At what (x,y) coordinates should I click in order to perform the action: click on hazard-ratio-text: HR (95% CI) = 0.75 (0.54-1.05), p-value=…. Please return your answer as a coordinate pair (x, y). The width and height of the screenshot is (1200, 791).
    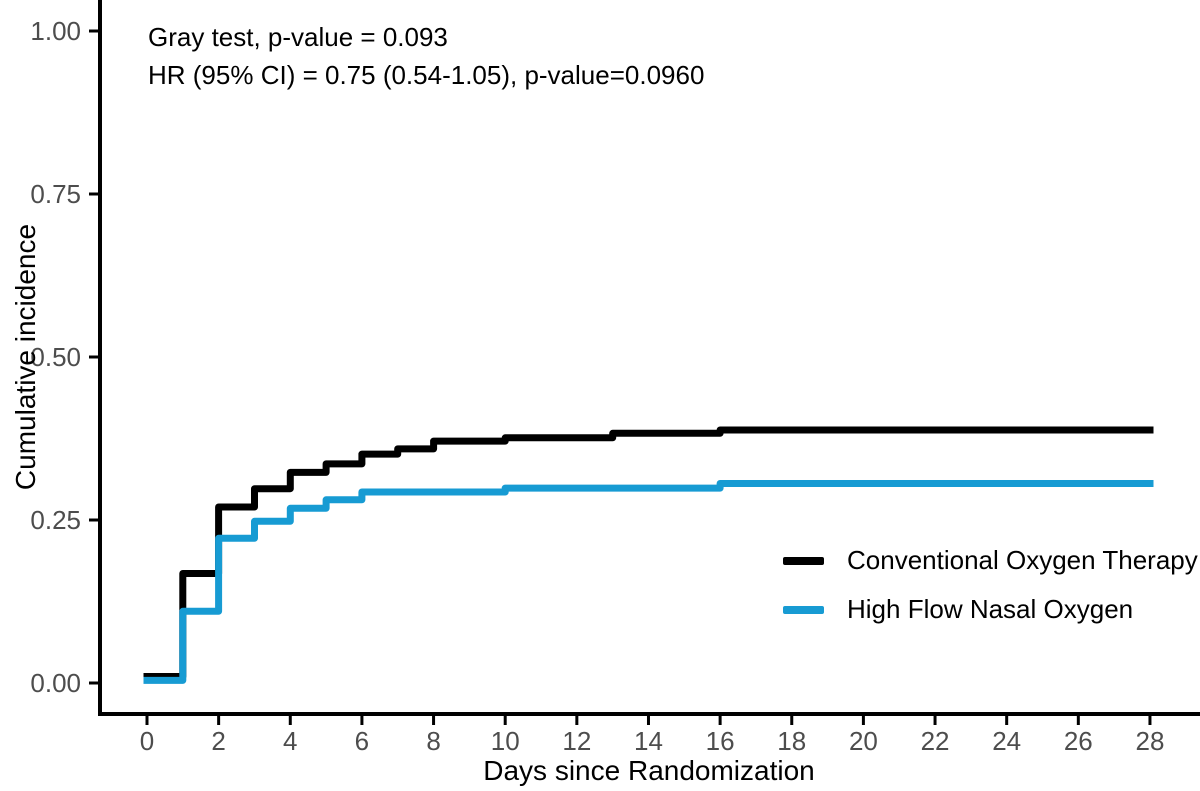
    Looking at the image, I should click on (426, 75).